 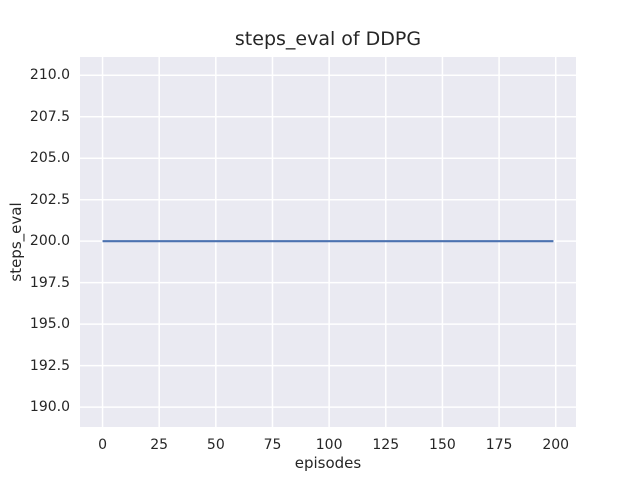 What do you see at coordinates (49, 282) in the screenshot?
I see `y-tick-label: 197.5` at bounding box center [49, 282].